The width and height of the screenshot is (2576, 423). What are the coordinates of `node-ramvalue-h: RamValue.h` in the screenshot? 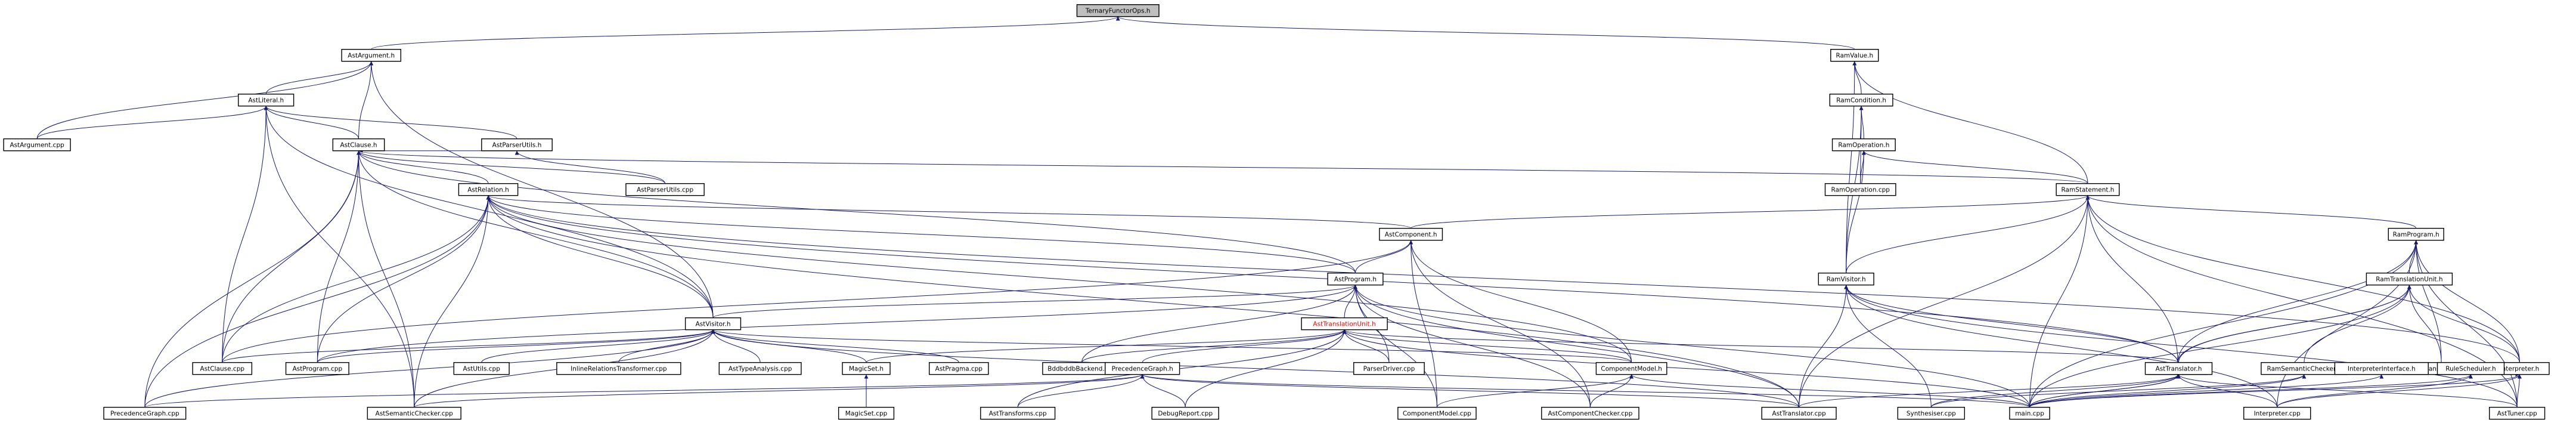 It's located at (1854, 55).